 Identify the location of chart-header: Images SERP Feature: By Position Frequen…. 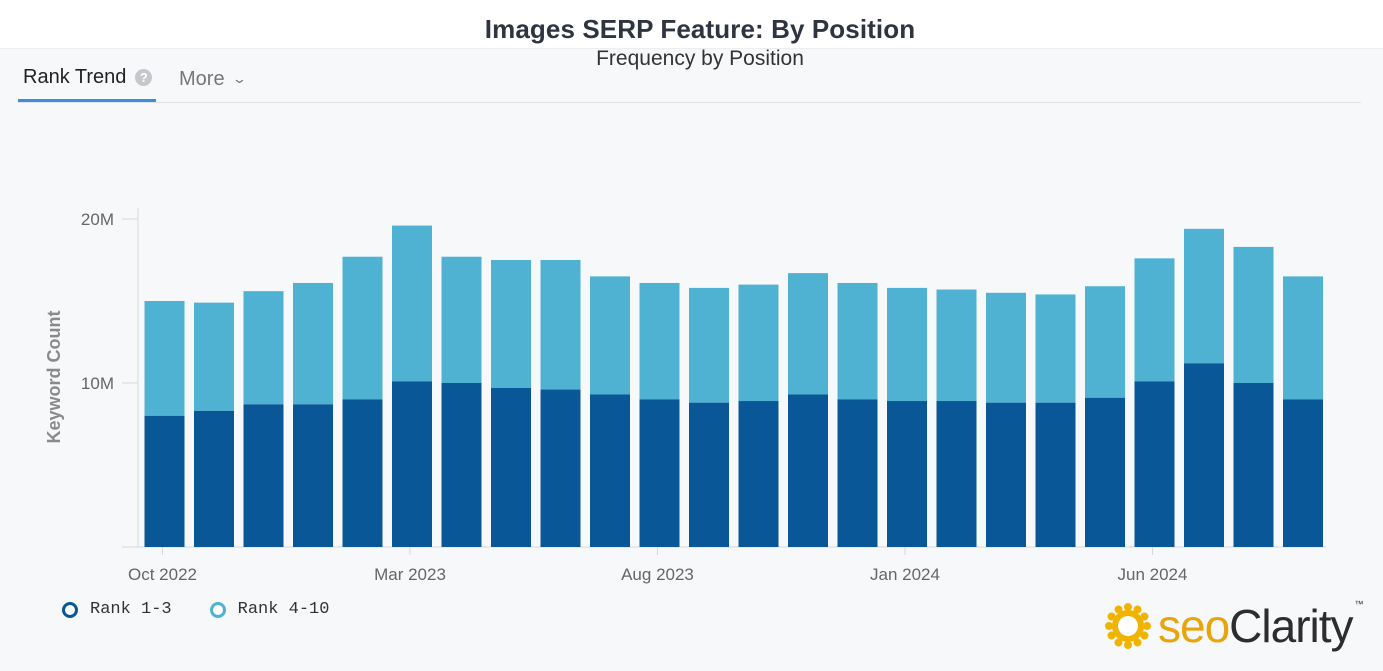
(691, 42).